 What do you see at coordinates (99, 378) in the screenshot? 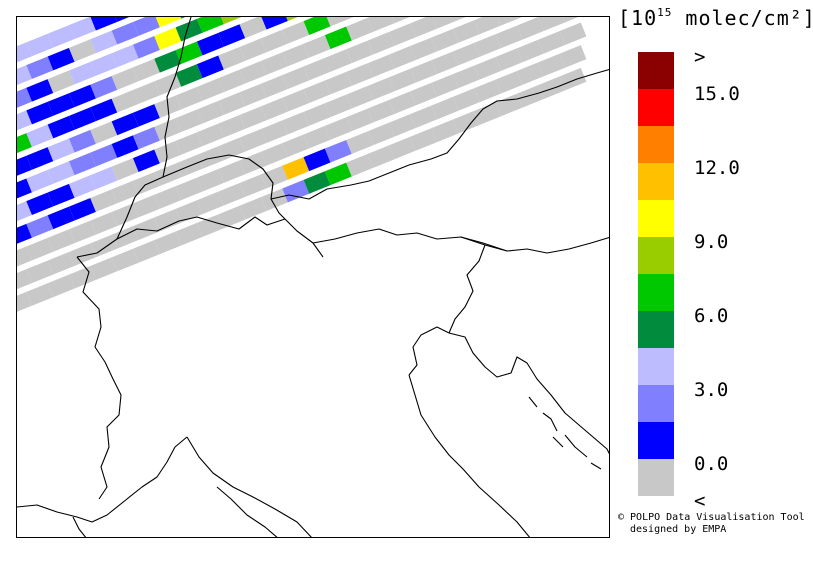
I see `border-france-italy` at bounding box center [99, 378].